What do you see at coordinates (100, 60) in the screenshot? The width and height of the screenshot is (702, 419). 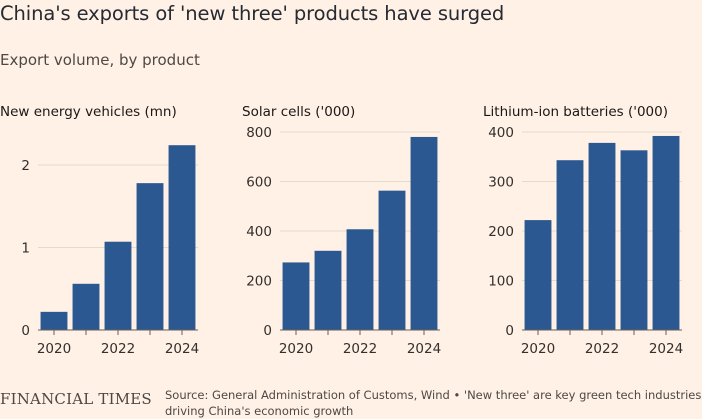 I see `chart-subtitle: Export volume, by product` at bounding box center [100, 60].